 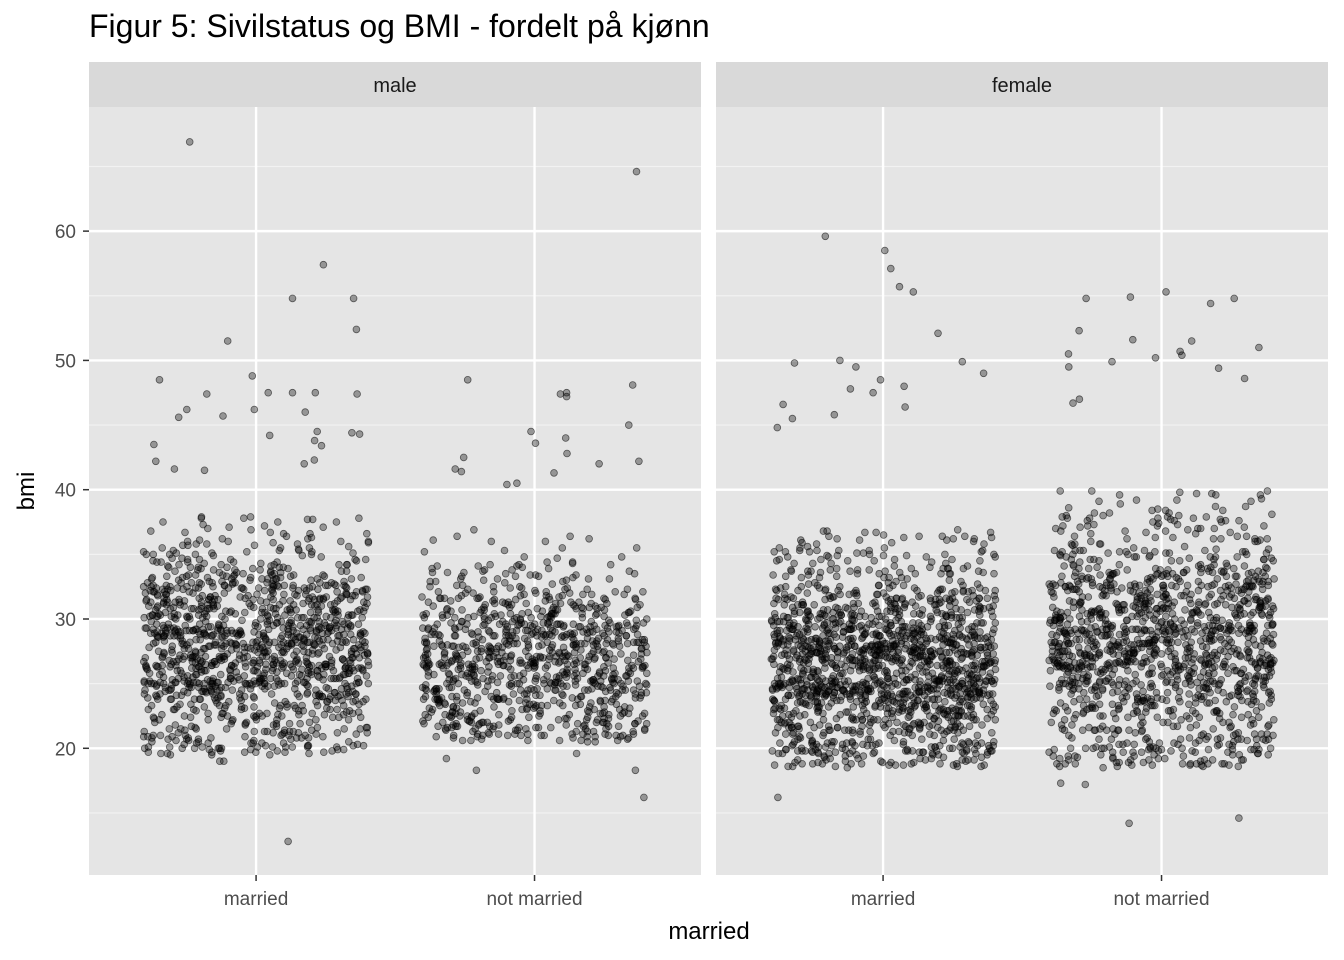 I want to click on strip-label-male: male, so click(x=394, y=86).